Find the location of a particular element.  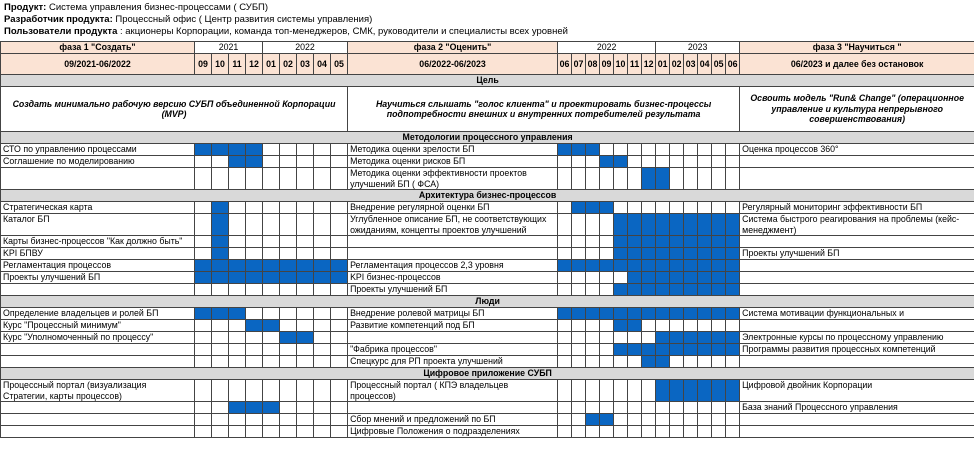

month: 12 is located at coordinates (649, 64).